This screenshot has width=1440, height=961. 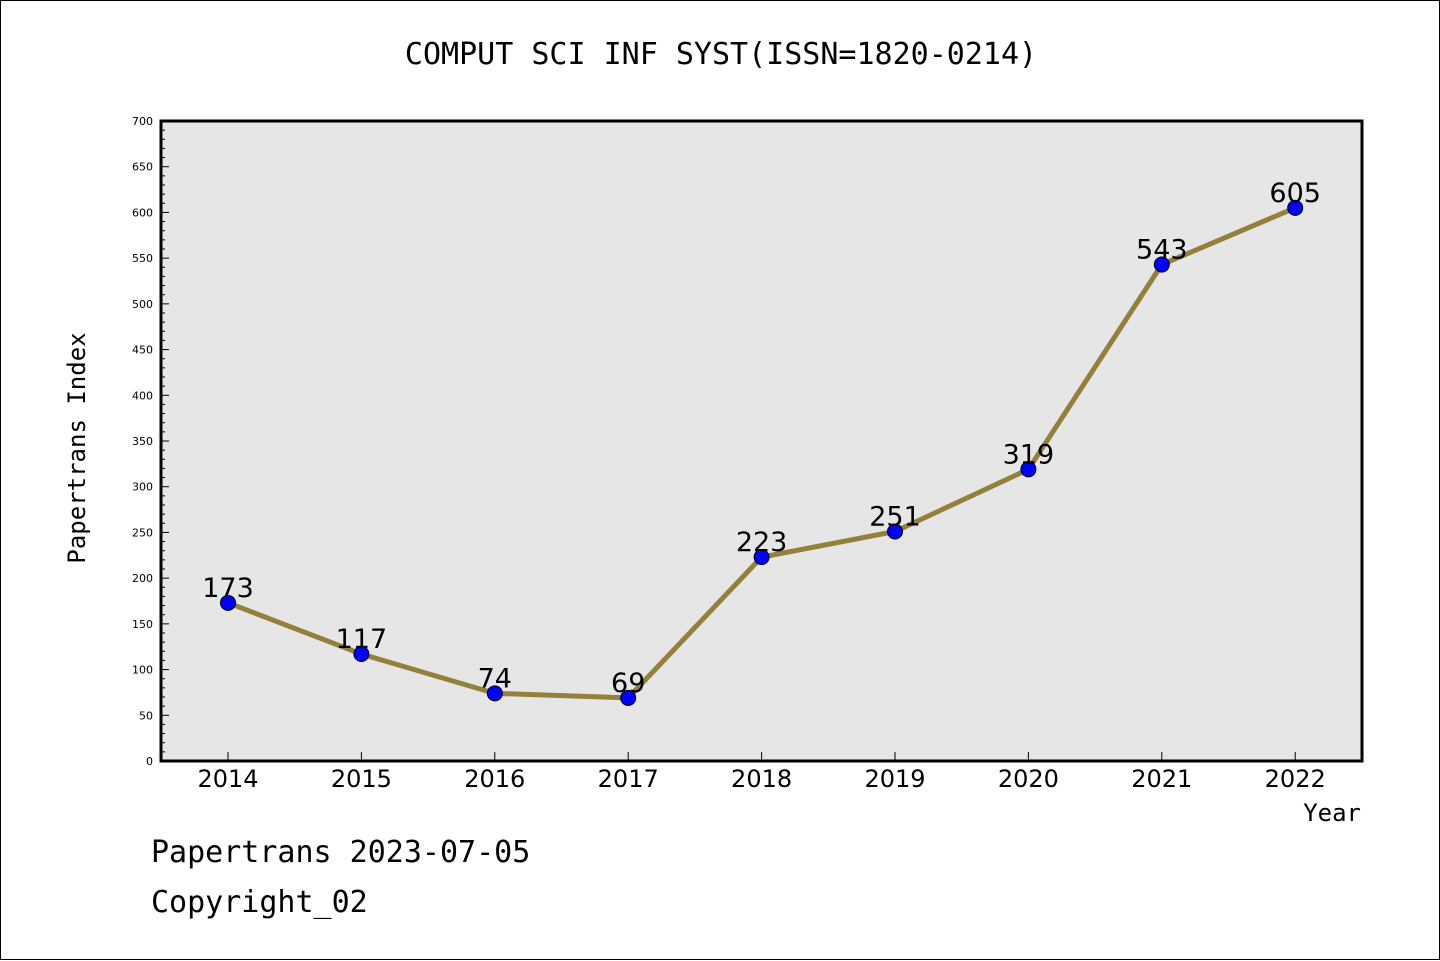 What do you see at coordinates (142, 304) in the screenshot?
I see `y-tick-label: 500` at bounding box center [142, 304].